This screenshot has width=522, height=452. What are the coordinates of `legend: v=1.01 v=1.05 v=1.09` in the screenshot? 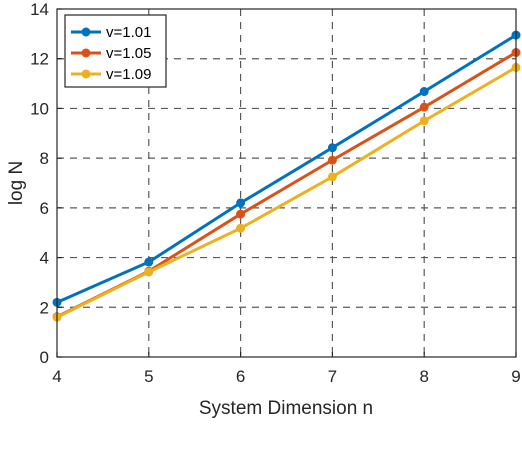 It's located at (115, 51).